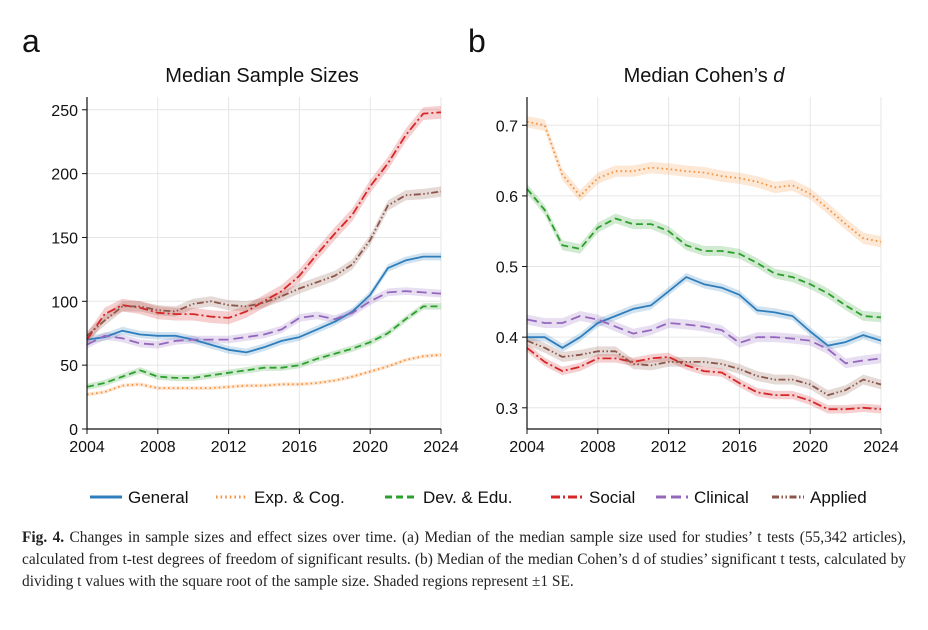 The image size is (928, 630). What do you see at coordinates (507, 268) in the screenshot?
I see `y-tick-label: 0.5` at bounding box center [507, 268].